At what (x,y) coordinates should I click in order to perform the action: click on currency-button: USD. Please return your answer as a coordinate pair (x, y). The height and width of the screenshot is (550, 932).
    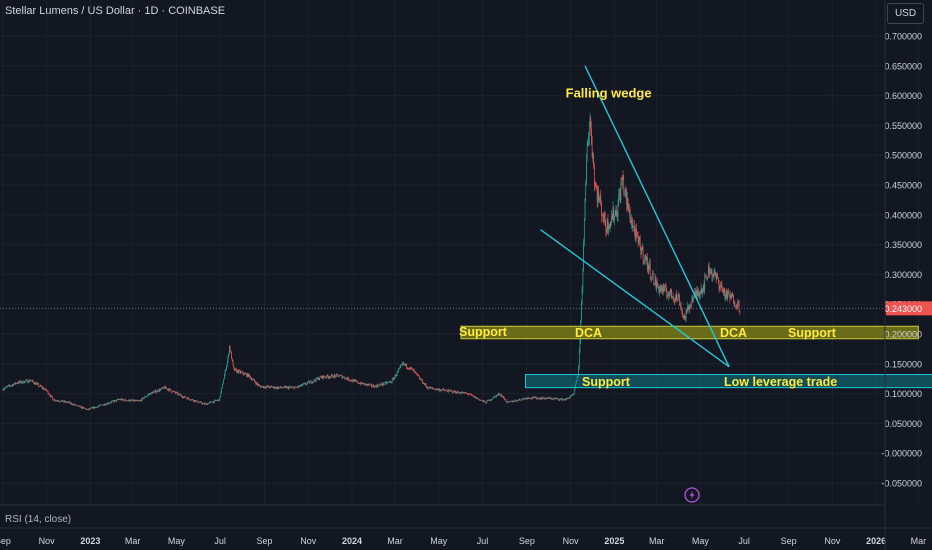
    Looking at the image, I should click on (905, 13).